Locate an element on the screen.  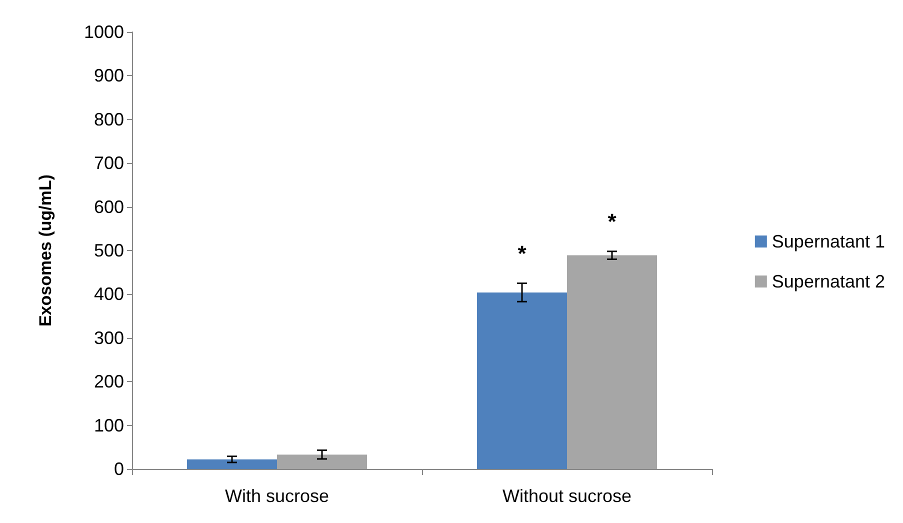
x-tick-label: Without sucrose is located at coordinates (567, 496).